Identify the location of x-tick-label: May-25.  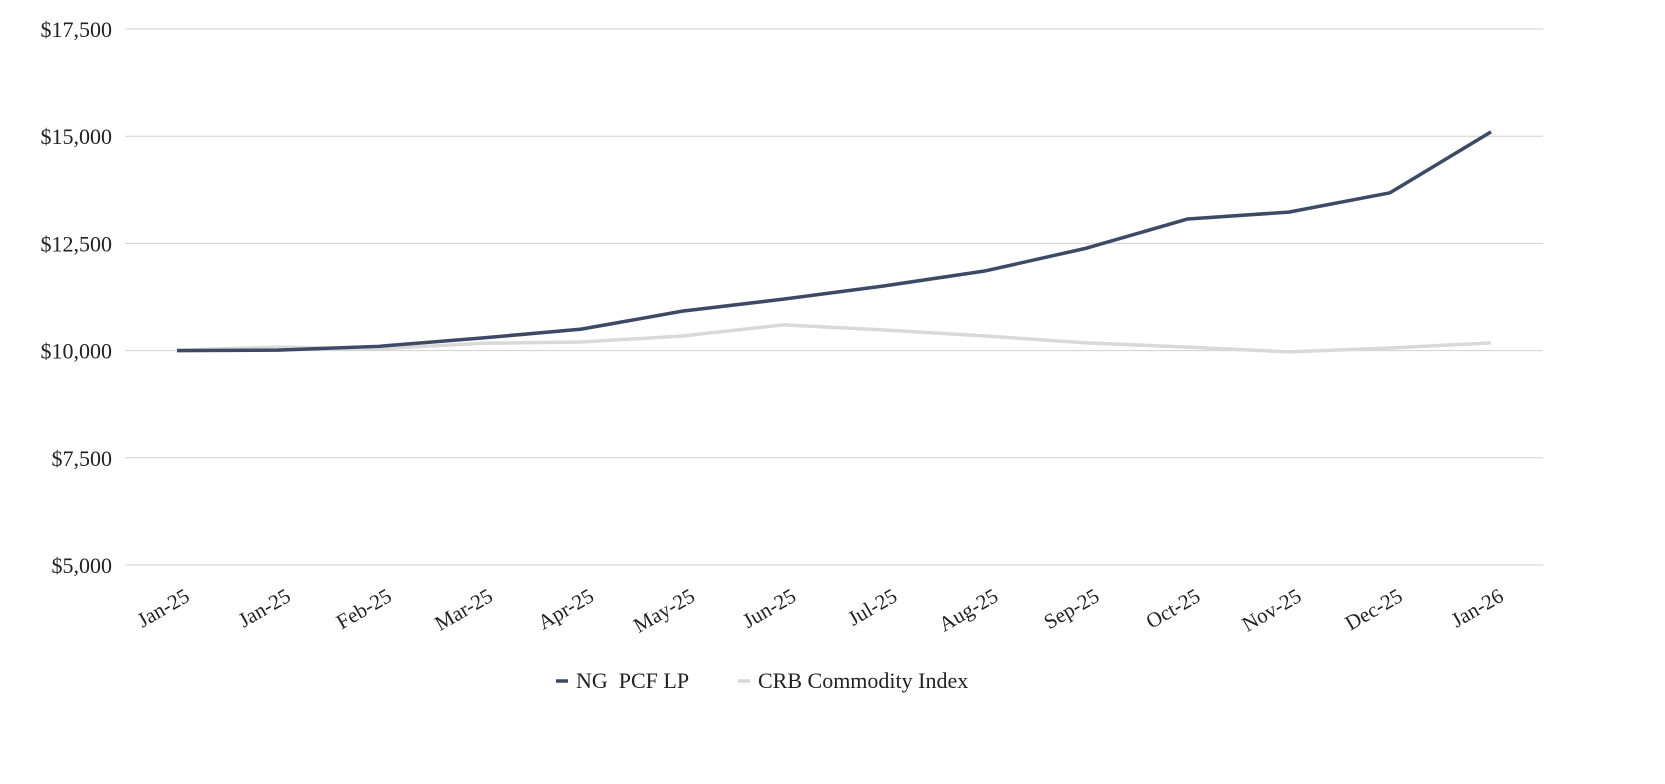
(664, 611).